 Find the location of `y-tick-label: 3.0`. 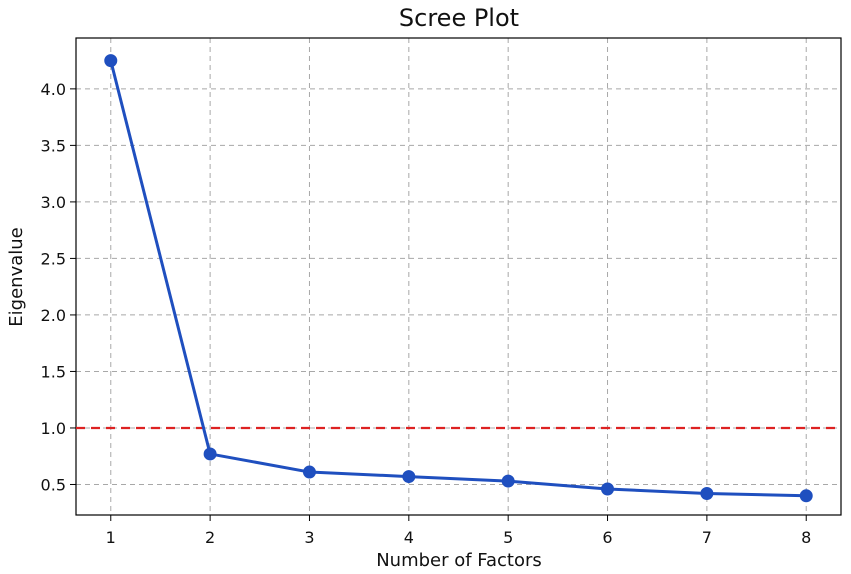

y-tick-label: 3.0 is located at coordinates (53, 202).